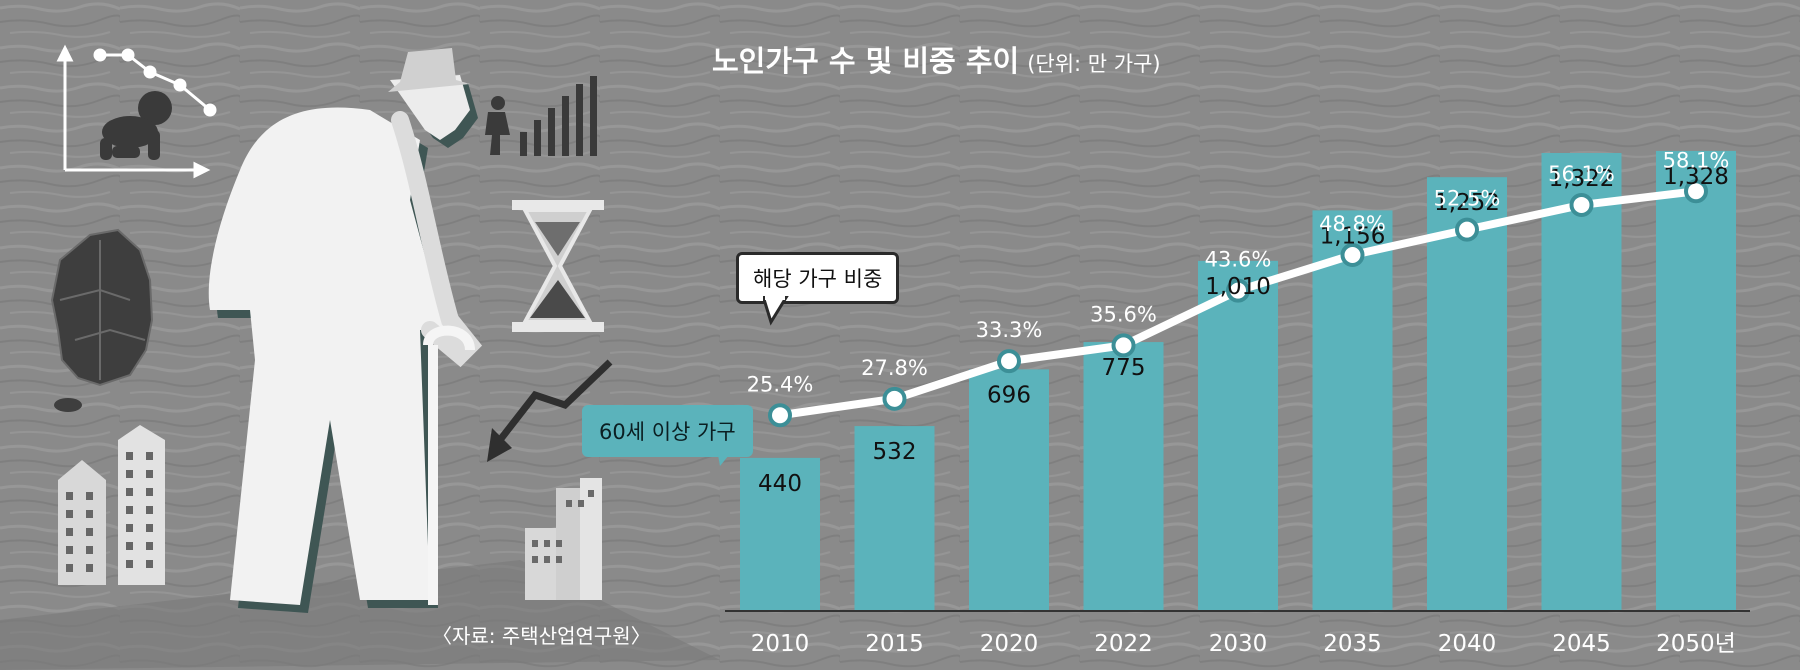 The height and width of the screenshot is (670, 1800). Describe the element at coordinates (776, 311) in the screenshot. I see `line-callout-pointer` at that location.